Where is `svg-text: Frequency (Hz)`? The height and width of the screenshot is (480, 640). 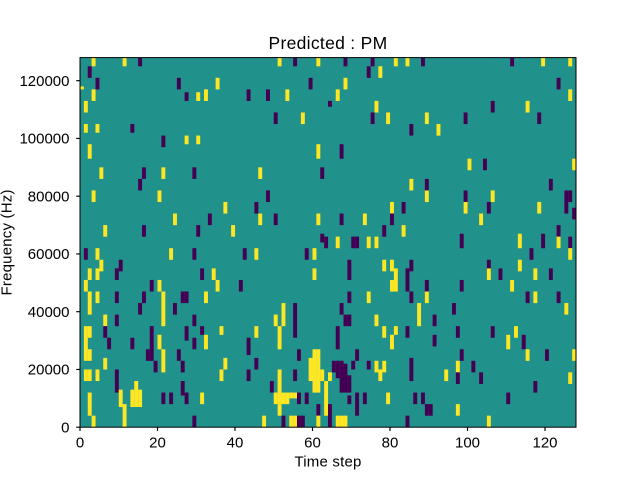 svg-text: Frequency (Hz) is located at coordinates (8, 242).